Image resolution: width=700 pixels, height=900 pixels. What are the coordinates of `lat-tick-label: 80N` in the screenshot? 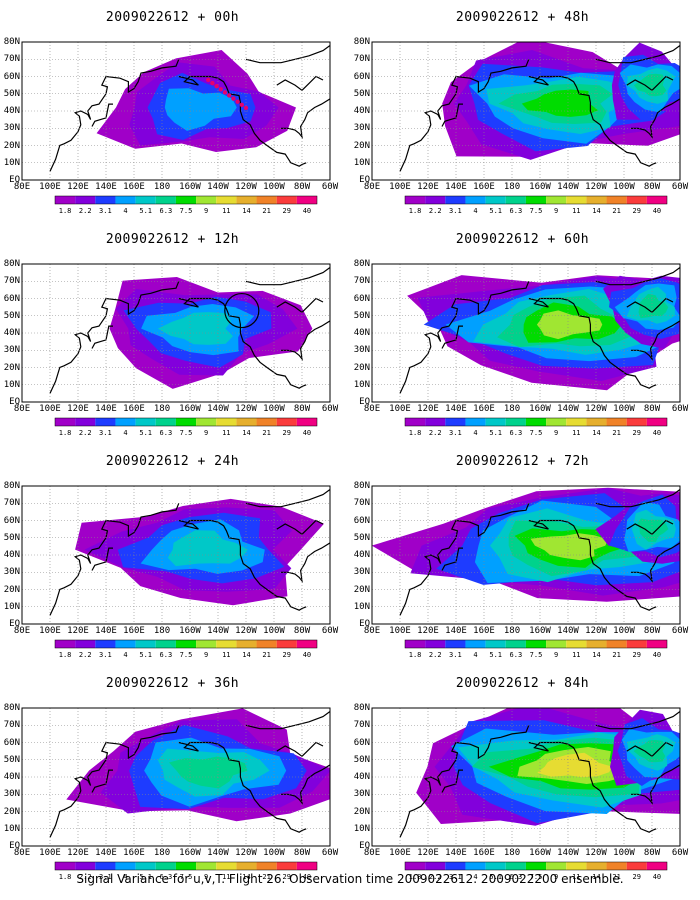 It's located at (11, 486).